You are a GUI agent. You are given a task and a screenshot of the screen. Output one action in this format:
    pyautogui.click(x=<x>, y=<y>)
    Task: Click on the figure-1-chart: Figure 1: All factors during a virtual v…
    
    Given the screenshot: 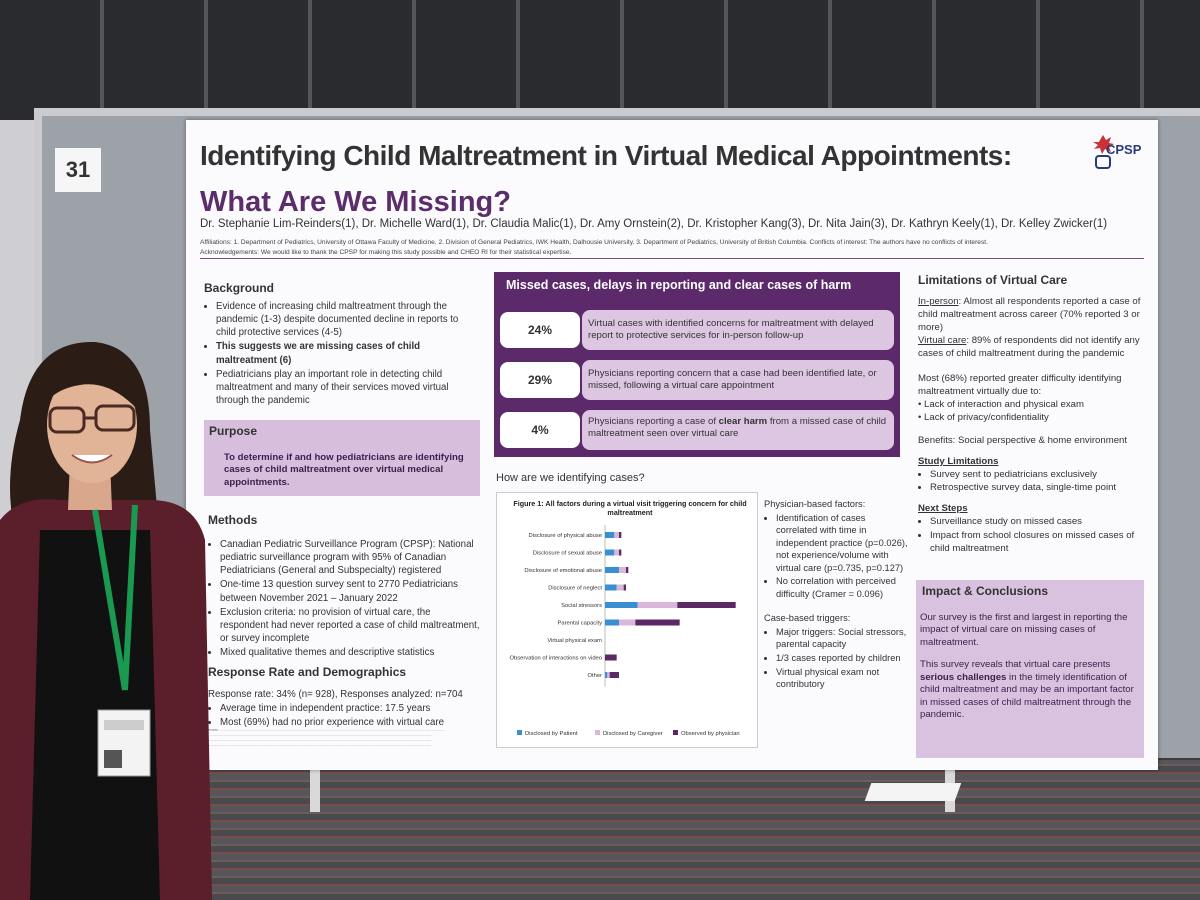 What is the action you would take?
    pyautogui.click(x=627, y=620)
    